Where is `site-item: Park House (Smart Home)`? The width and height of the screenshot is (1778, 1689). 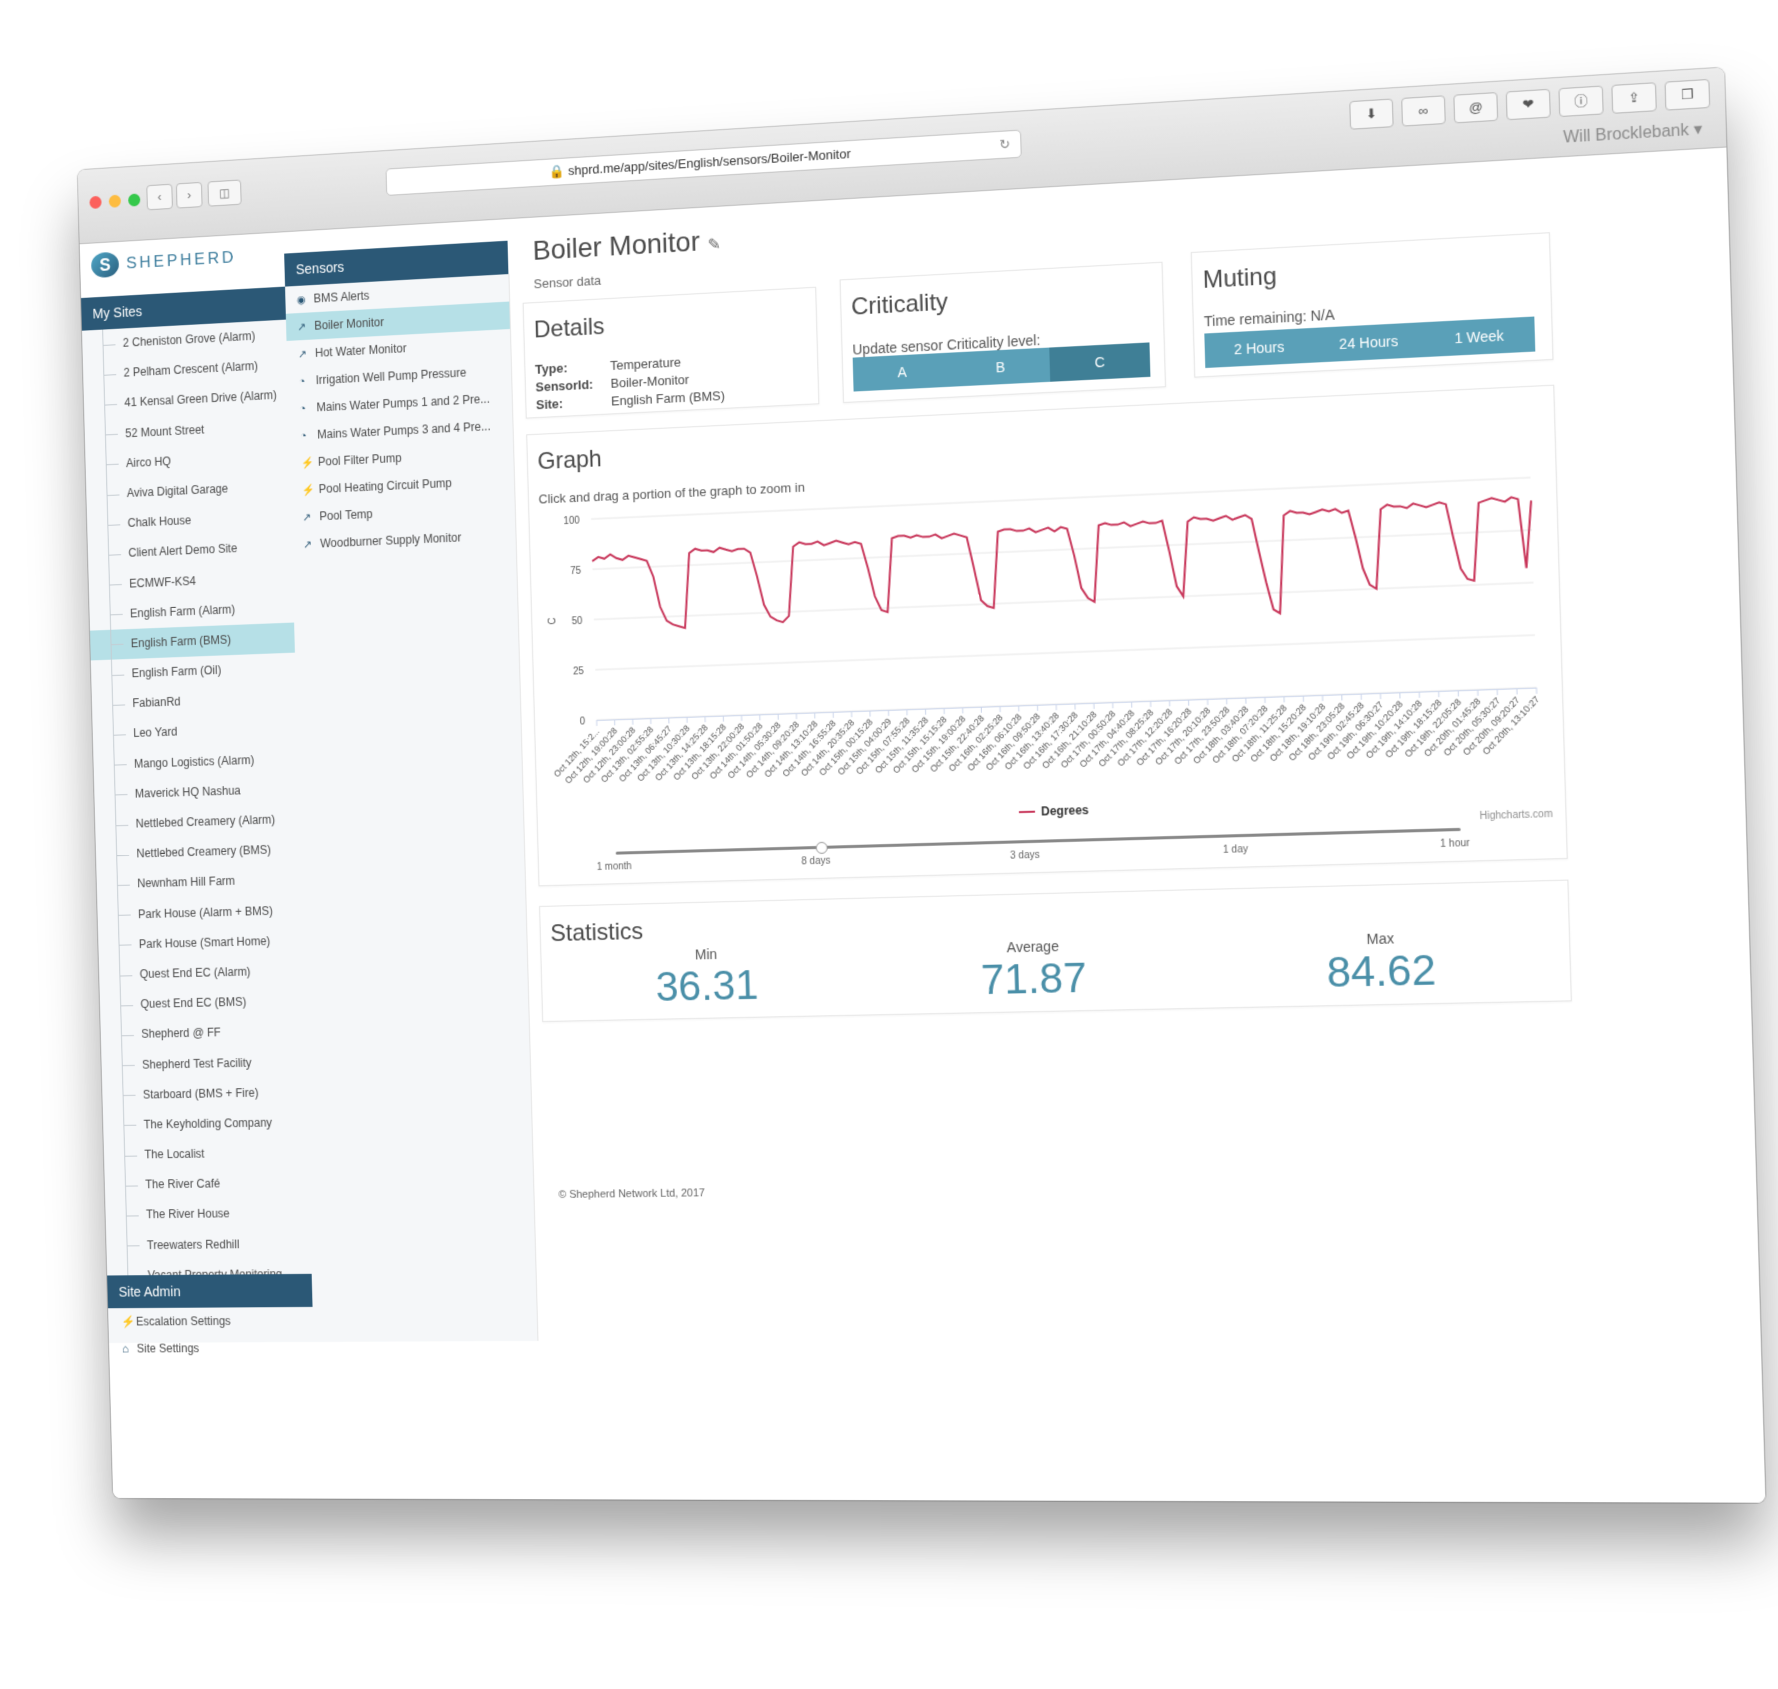
site-item: Park House (Smart Home) is located at coordinates (200, 942).